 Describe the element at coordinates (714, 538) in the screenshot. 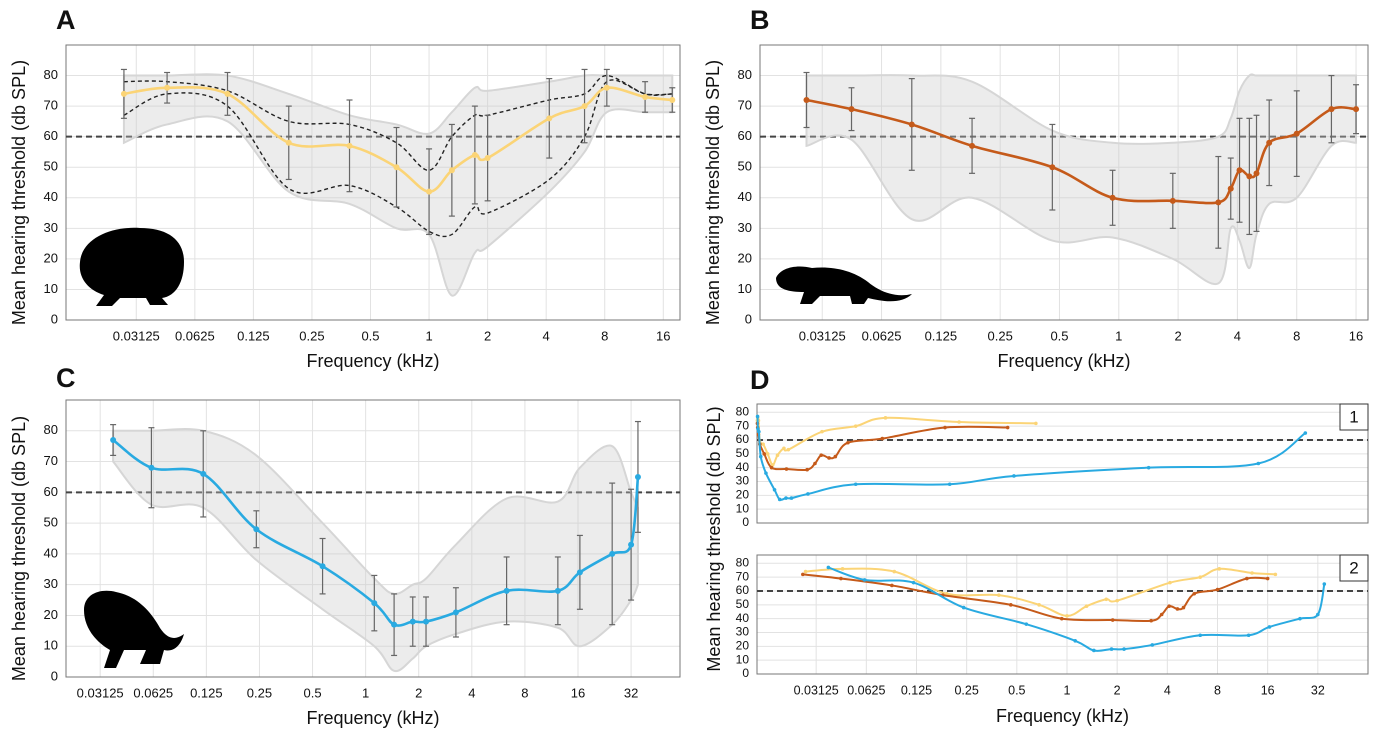

I see `y-axis-title: Mean hearing threshold (db SPL)` at that location.